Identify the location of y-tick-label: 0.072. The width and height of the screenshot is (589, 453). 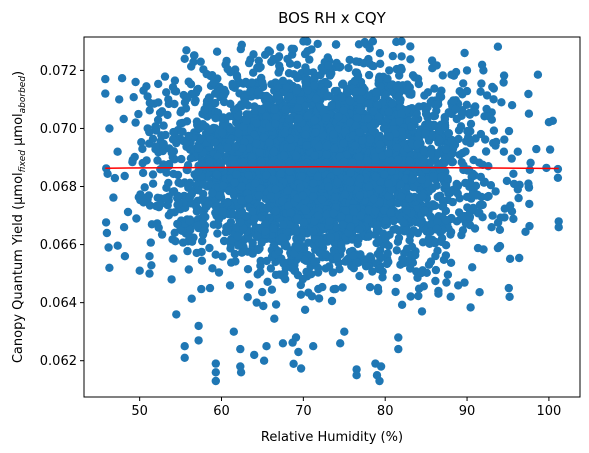
(58, 71).